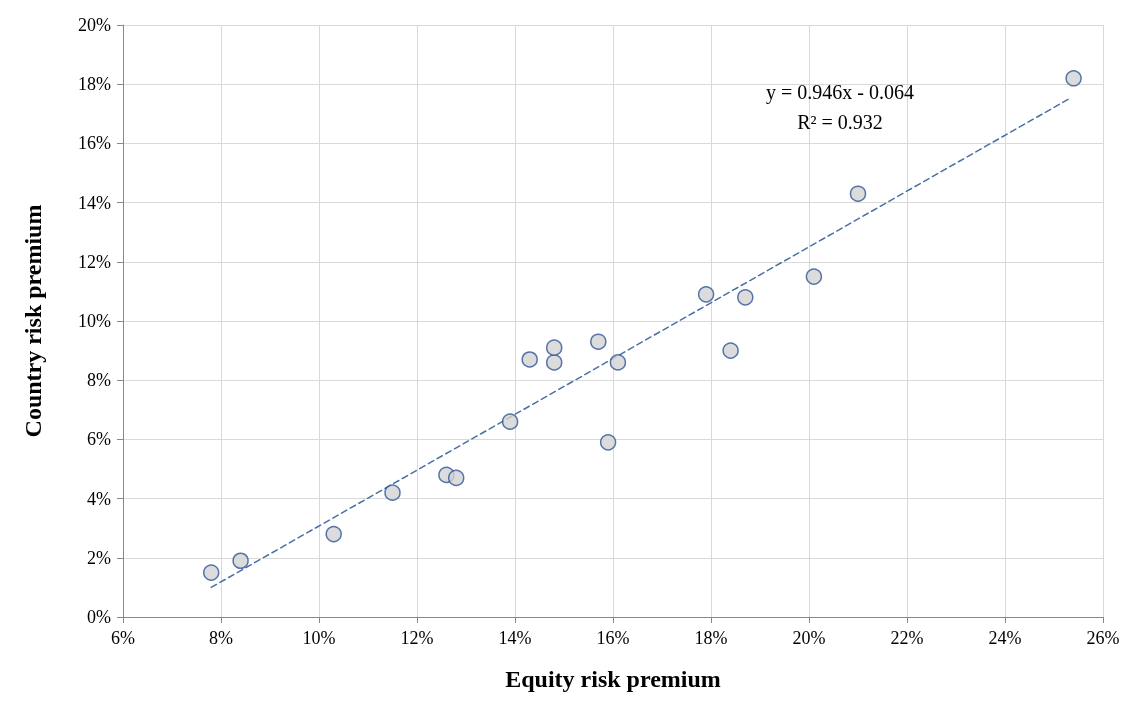  What do you see at coordinates (94, 143) in the screenshot?
I see `y-tick-label: 16%` at bounding box center [94, 143].